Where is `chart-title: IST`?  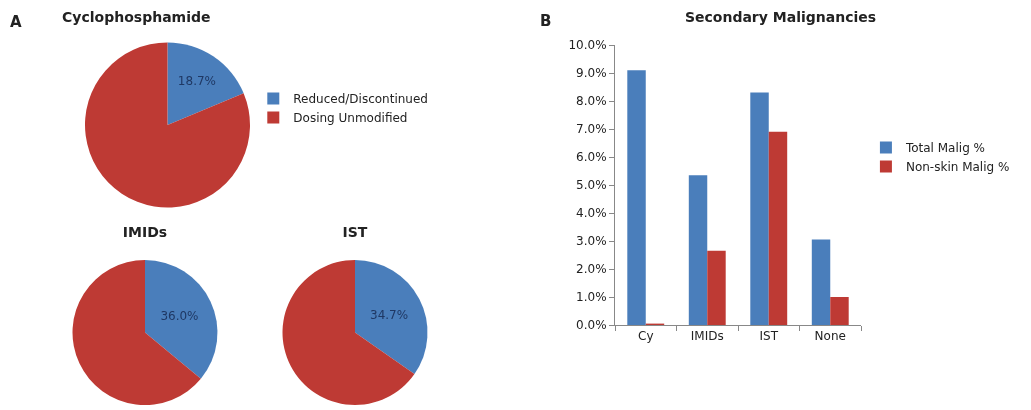 chart-title: IST is located at coordinates (355, 231).